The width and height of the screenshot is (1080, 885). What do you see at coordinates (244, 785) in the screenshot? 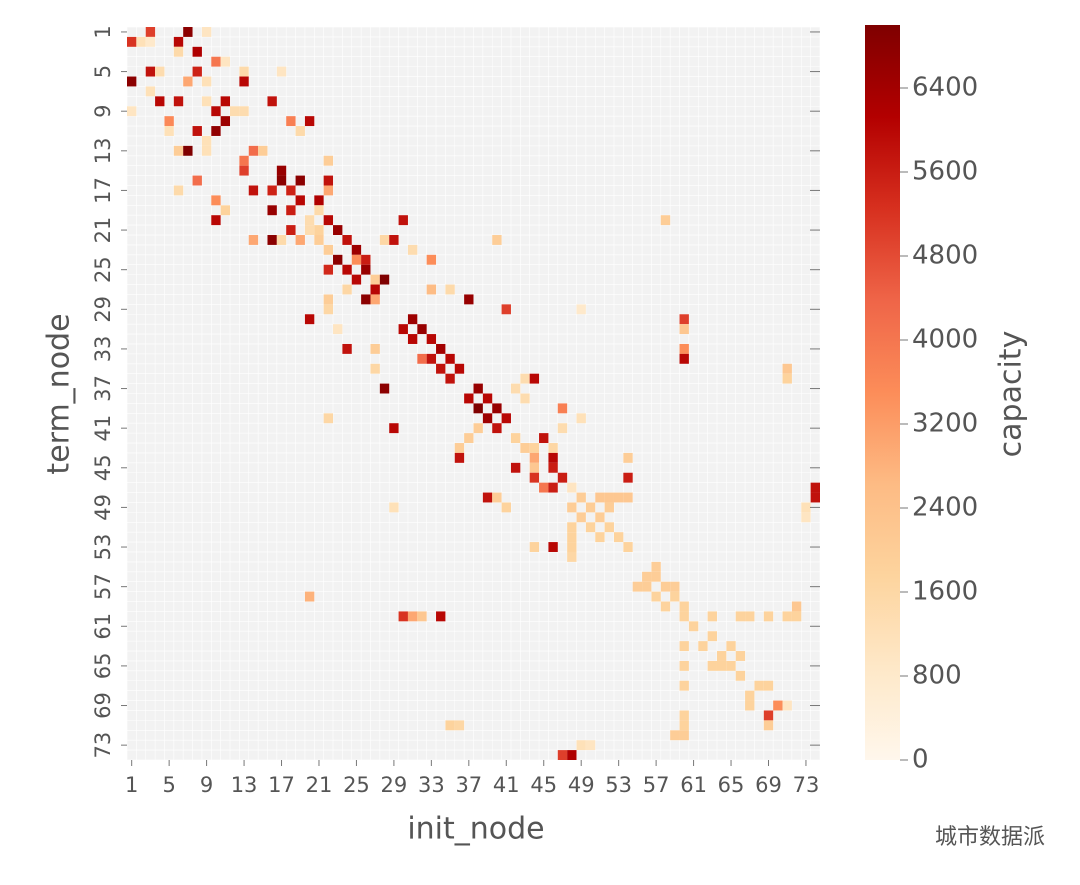
I see `x-tick-label: 13` at bounding box center [244, 785].